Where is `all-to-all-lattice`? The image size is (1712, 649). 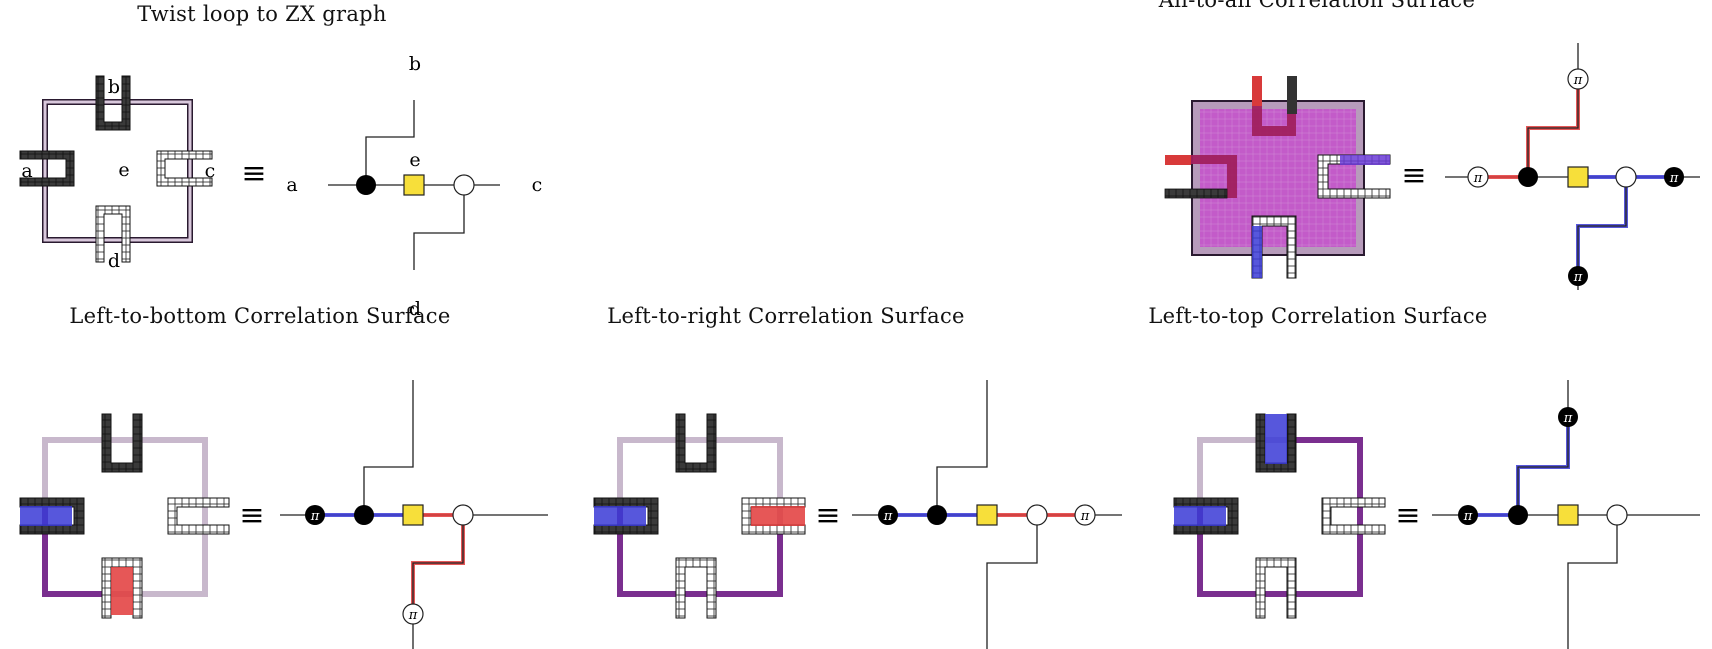
all-to-all-lattice is located at coordinates (1277, 177).